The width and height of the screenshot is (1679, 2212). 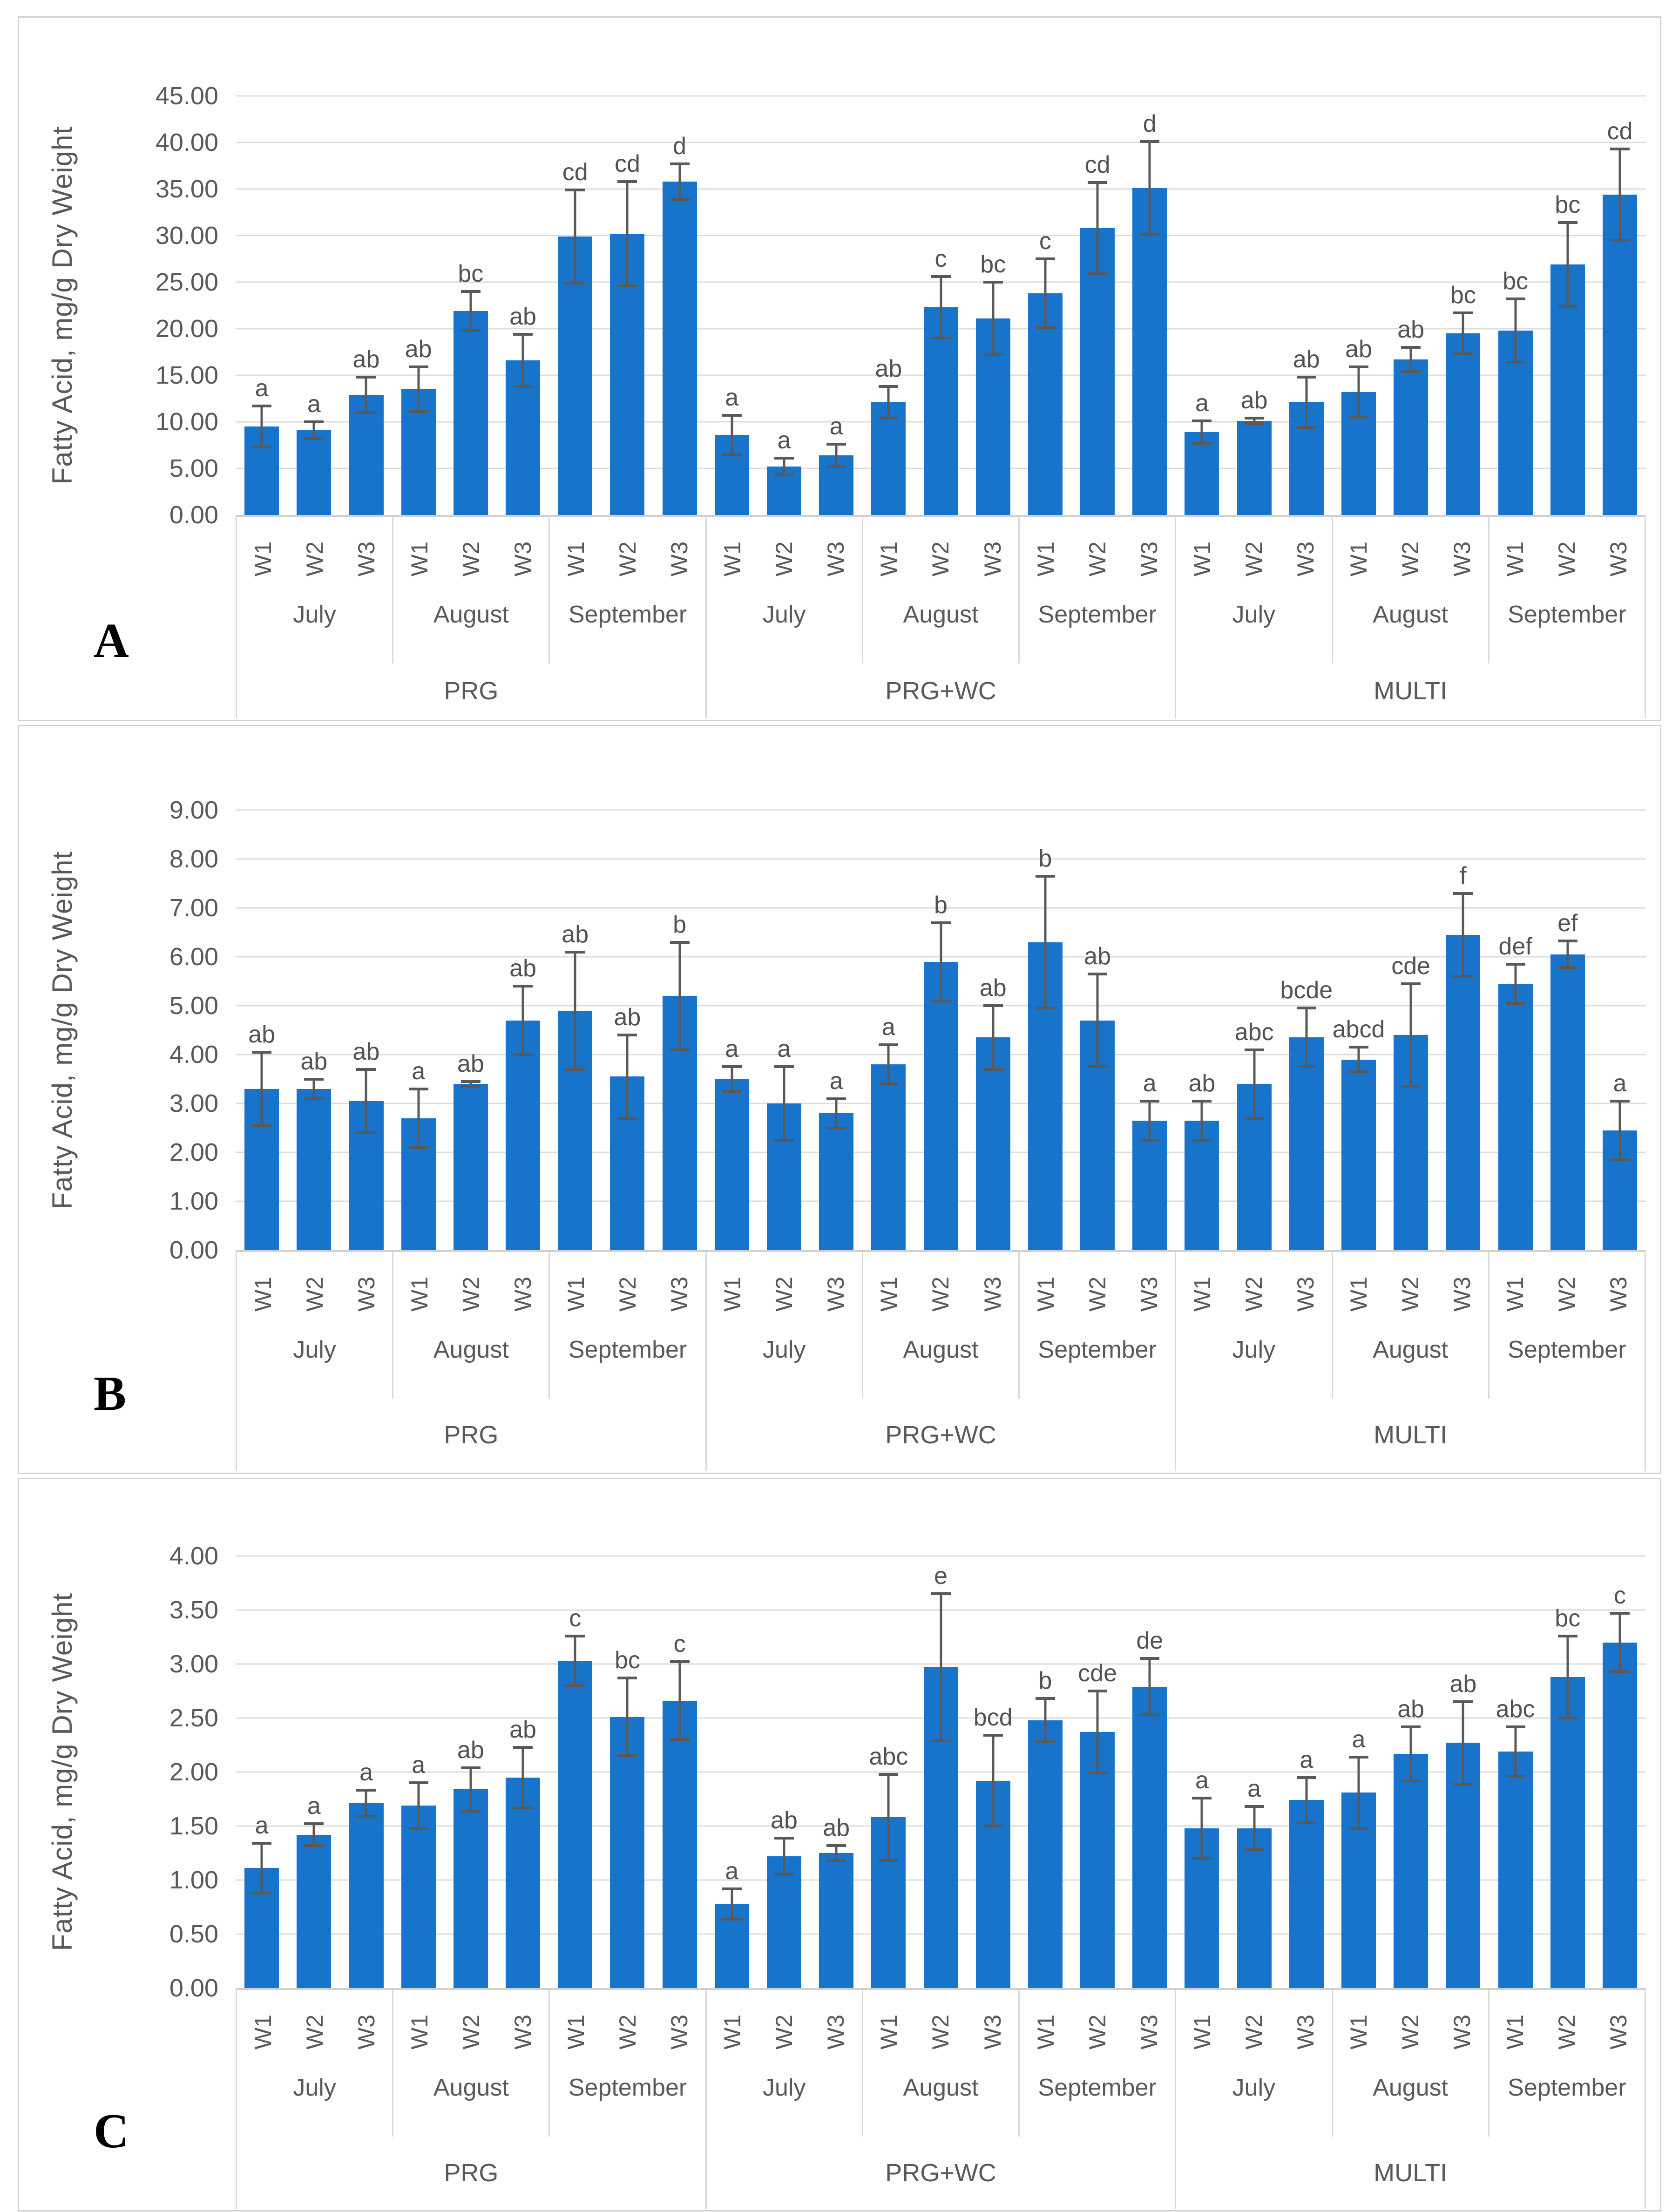 I want to click on y-tick-label: 10.00, so click(x=186, y=422).